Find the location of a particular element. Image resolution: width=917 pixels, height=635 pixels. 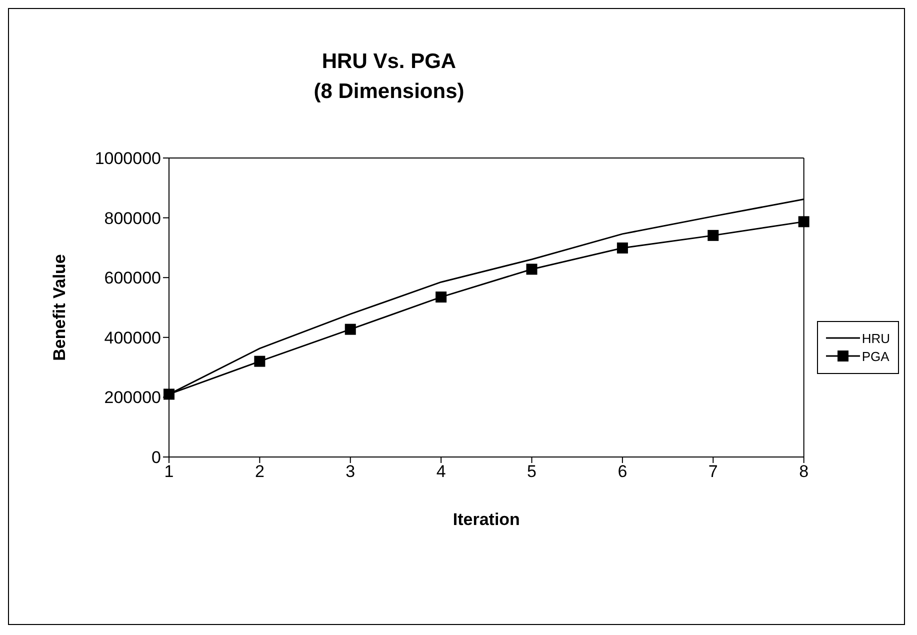

legend-label: HRU is located at coordinates (876, 338).